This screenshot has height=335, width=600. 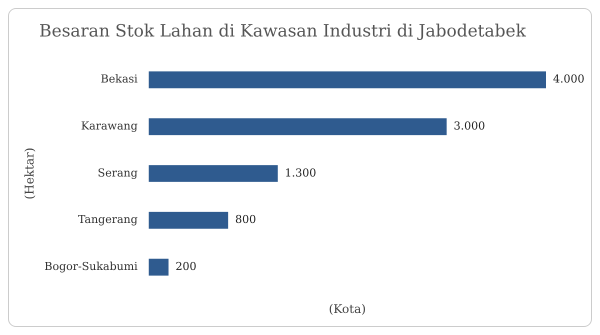 I want to click on y-tick-label: Bogor-Sukabumi, so click(x=91, y=267).